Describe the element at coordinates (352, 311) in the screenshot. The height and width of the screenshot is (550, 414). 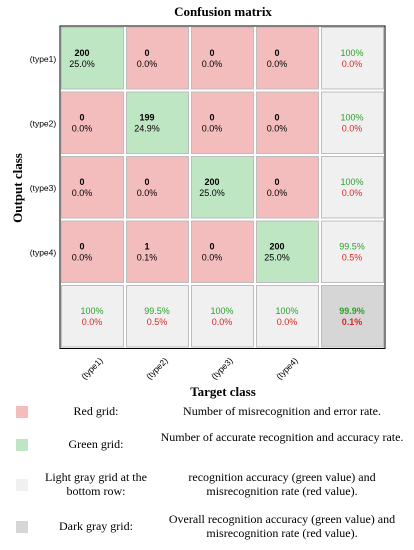
I see `overall-accuracy: 99.9%` at that location.